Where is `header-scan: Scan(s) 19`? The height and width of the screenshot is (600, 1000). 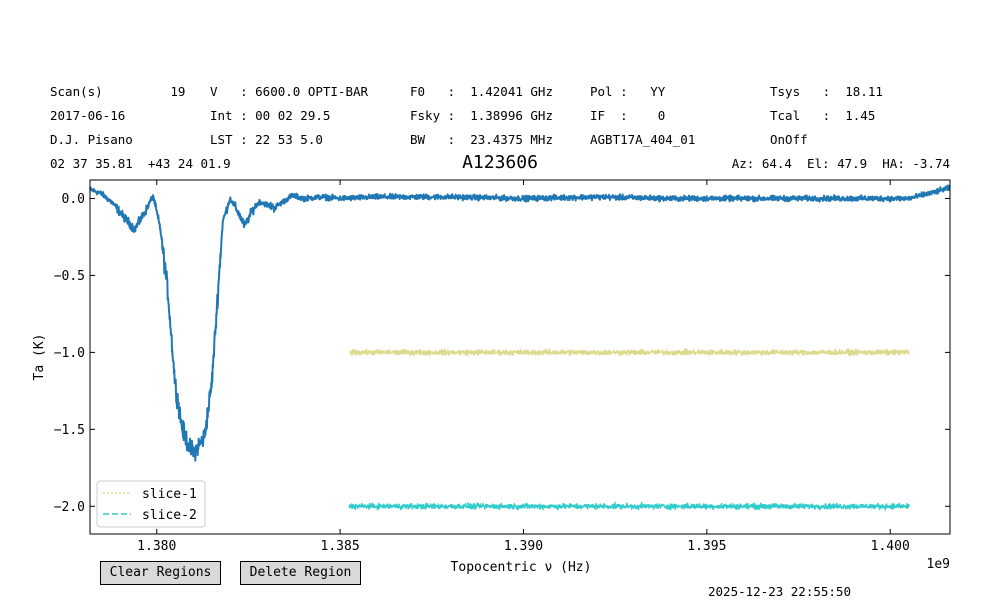
header-scan: Scan(s) 19 is located at coordinates (118, 91).